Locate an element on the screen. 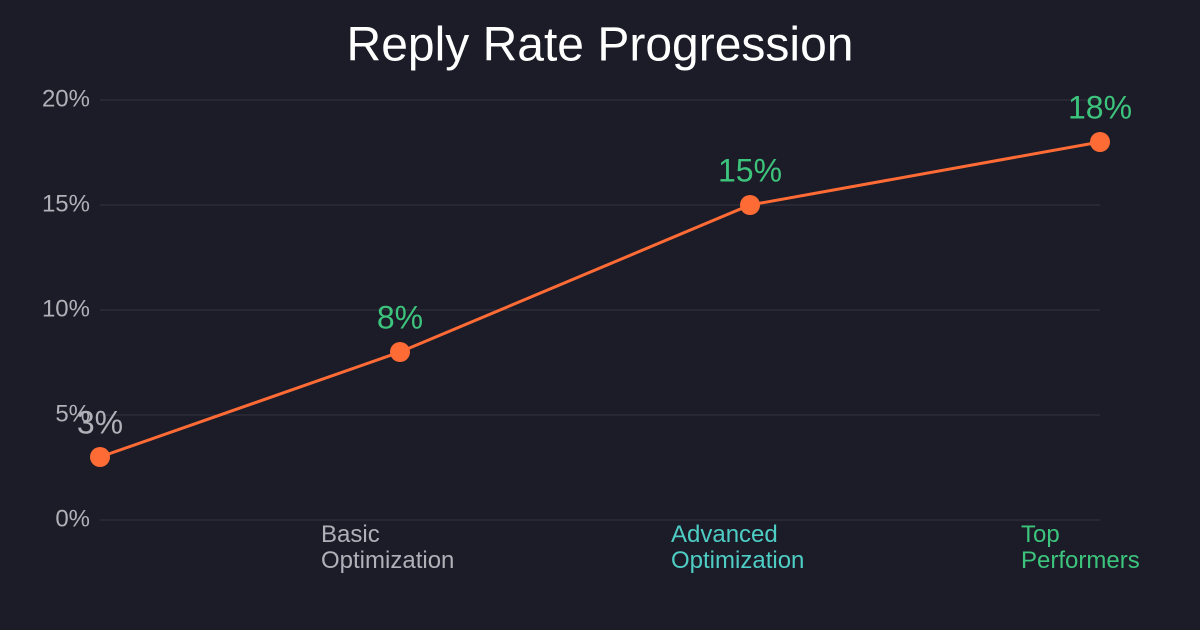  data-label: 3% is located at coordinates (100, 422).